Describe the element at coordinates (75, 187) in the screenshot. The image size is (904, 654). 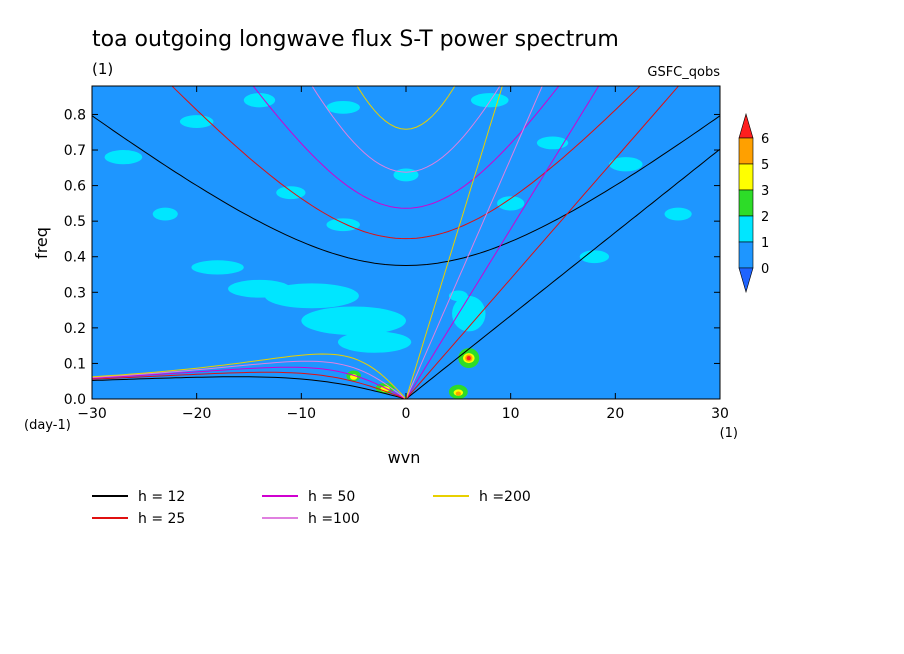
I see `y-tick-label: 0.6` at that location.